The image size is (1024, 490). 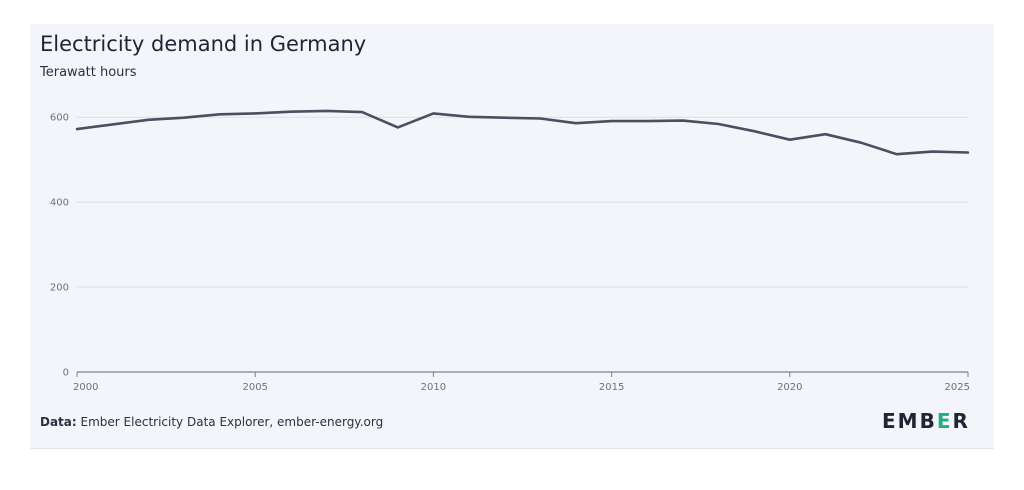 What do you see at coordinates (59, 246) in the screenshot?
I see `y-tick-labels: 0 200 400 600` at bounding box center [59, 246].